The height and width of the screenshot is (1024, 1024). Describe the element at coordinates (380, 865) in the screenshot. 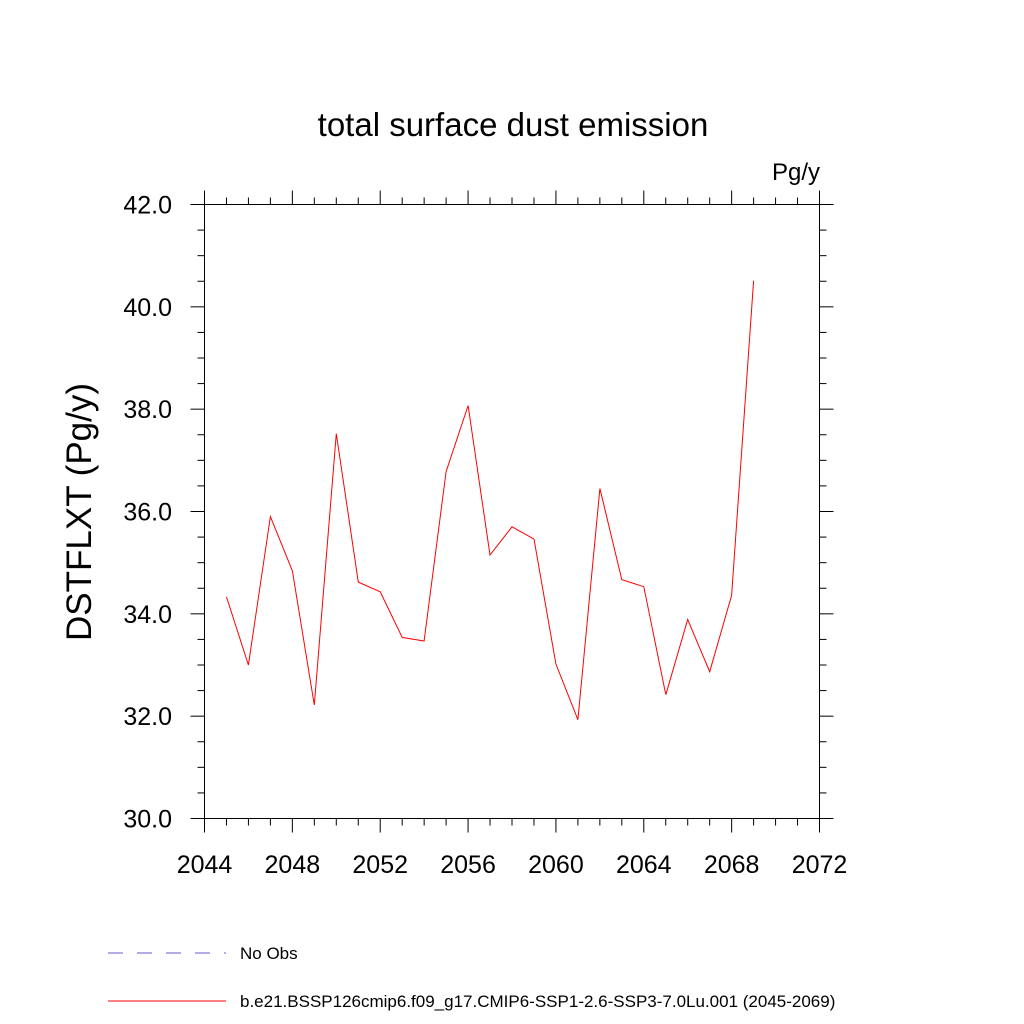

I see `x-tick-label: 2052` at that location.